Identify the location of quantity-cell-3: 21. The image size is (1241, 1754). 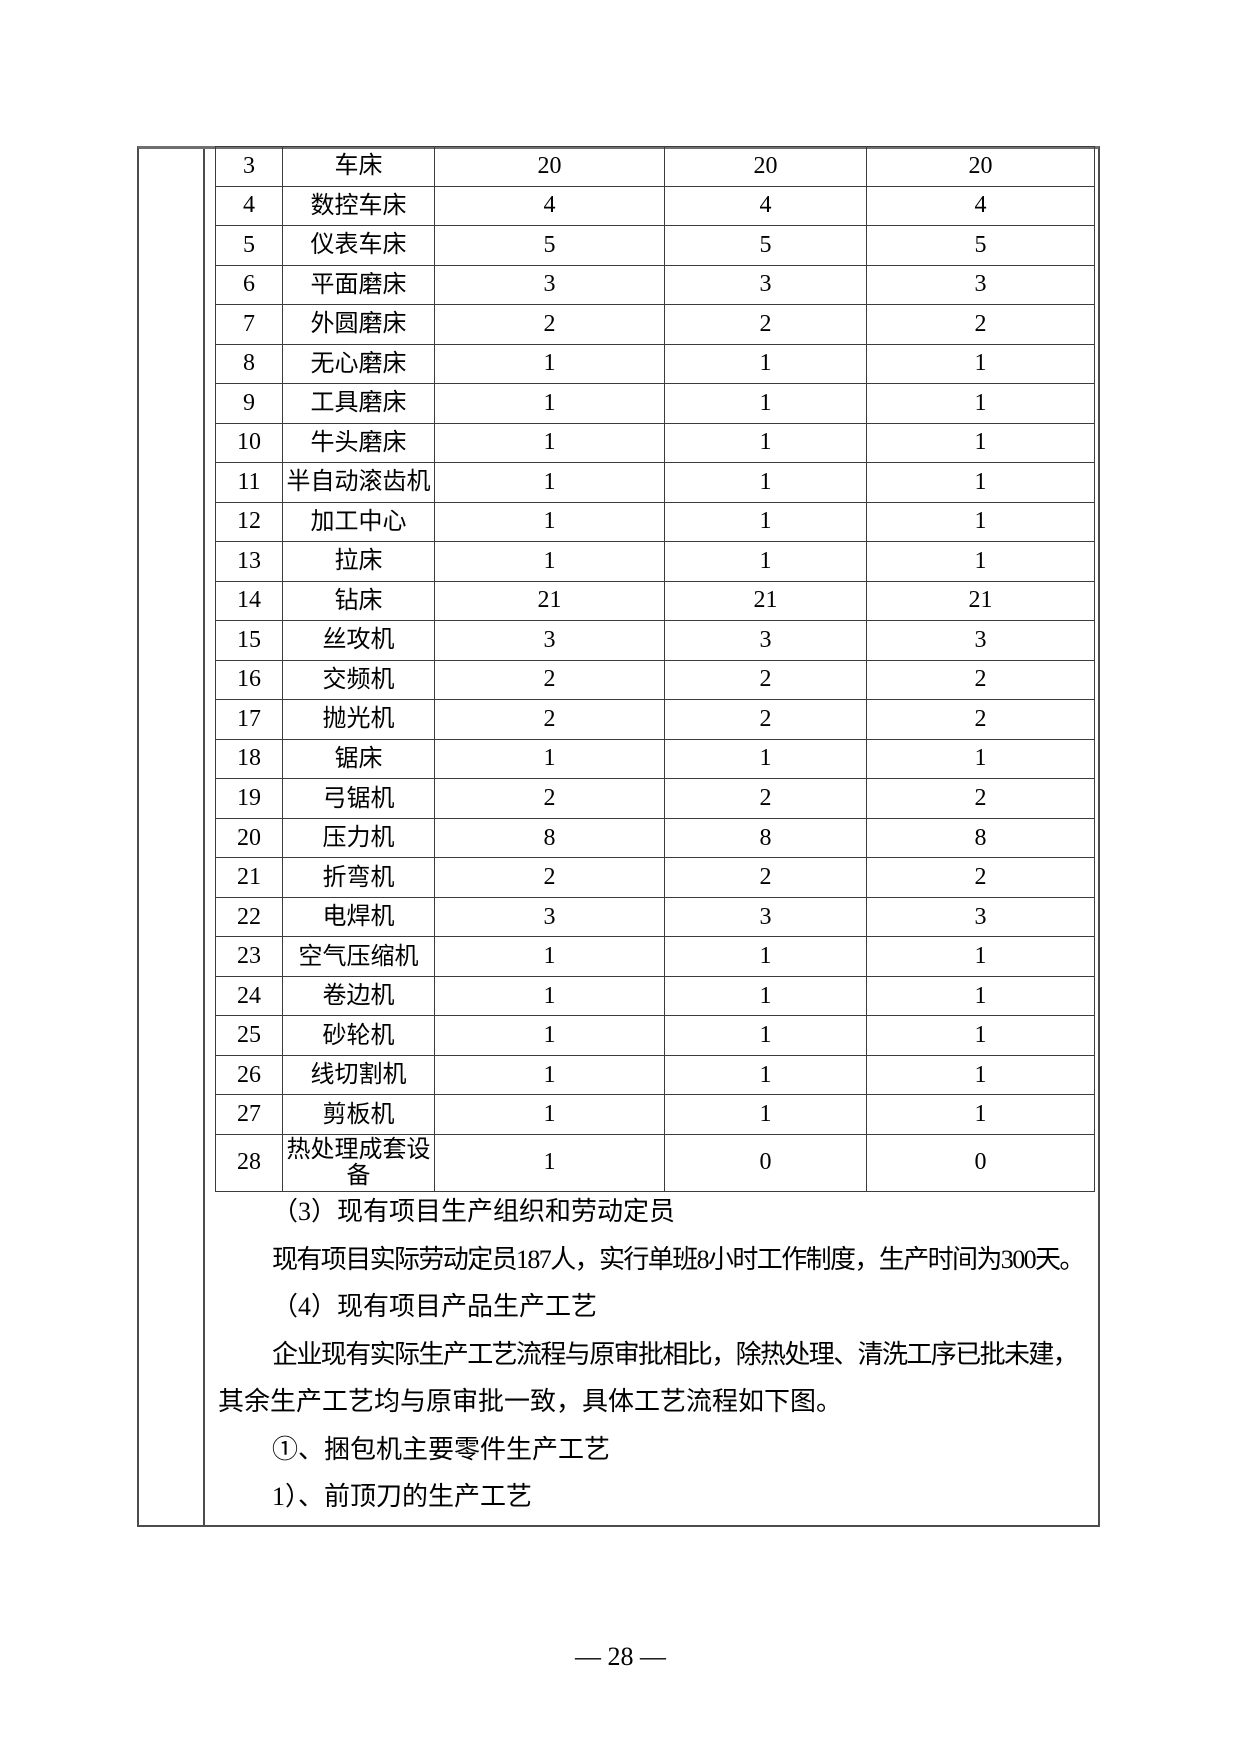
(980, 601).